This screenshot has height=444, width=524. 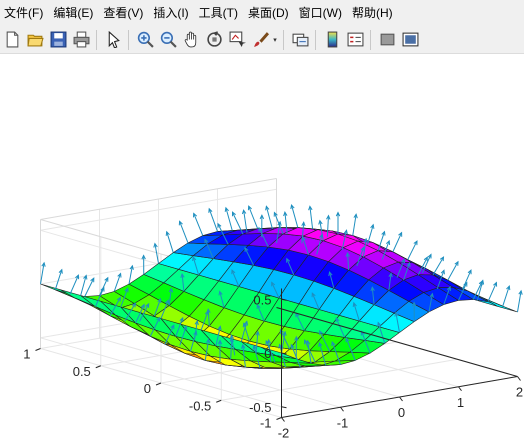 I want to click on y-tick, so click(x=279, y=418).